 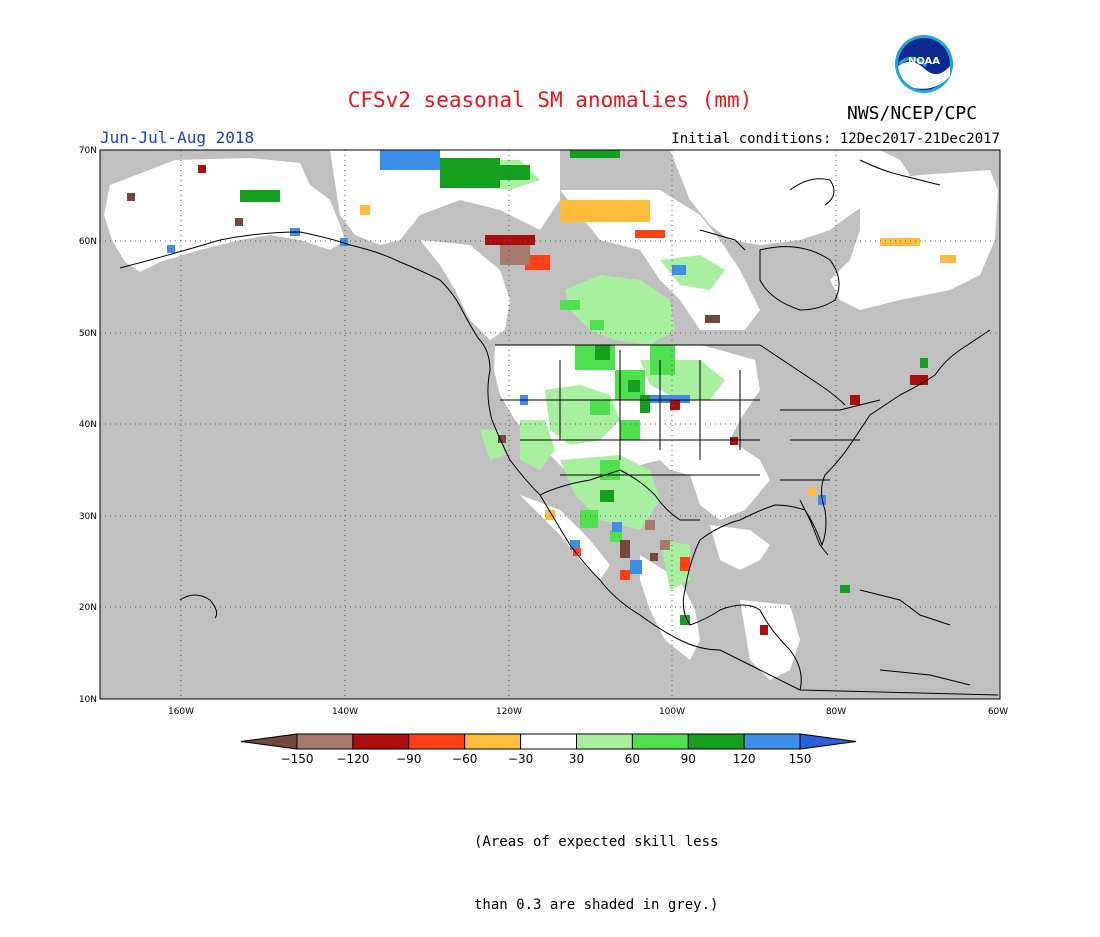 I want to click on colorbar-label: −120, so click(x=352, y=759).